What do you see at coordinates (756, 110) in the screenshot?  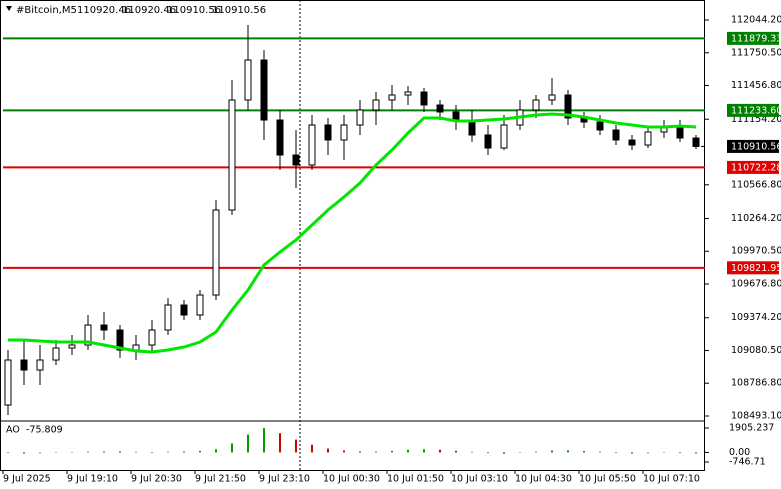 I see `level-label: 111233.60` at bounding box center [756, 110].